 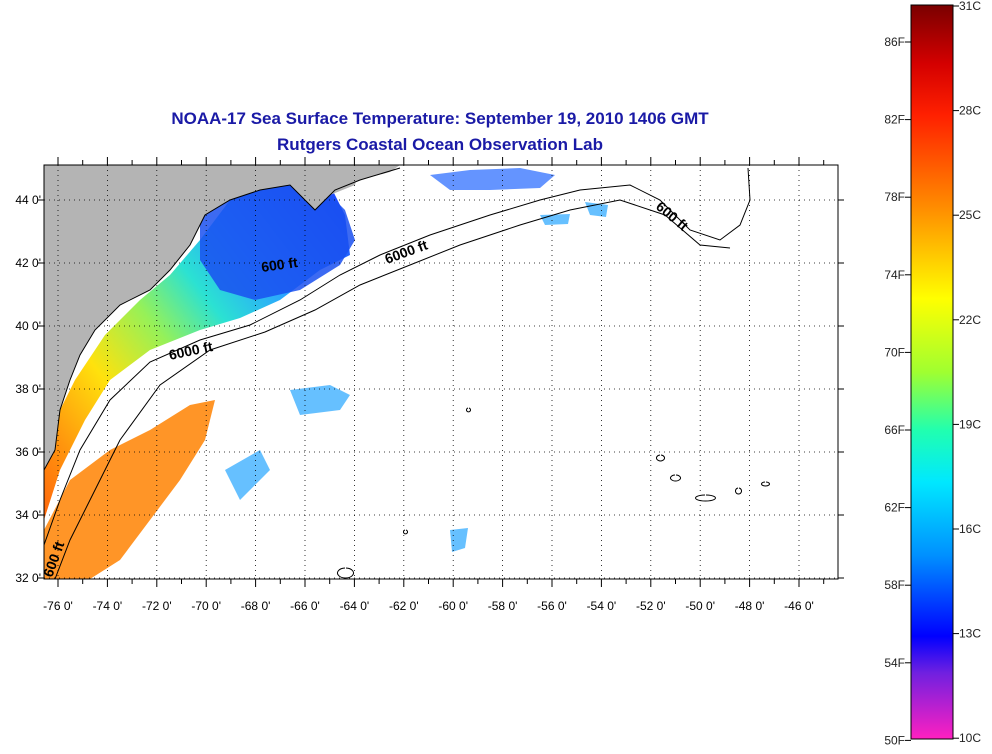 What do you see at coordinates (602, 606) in the screenshot?
I see `lon-tick-label: -54 0'` at bounding box center [602, 606].